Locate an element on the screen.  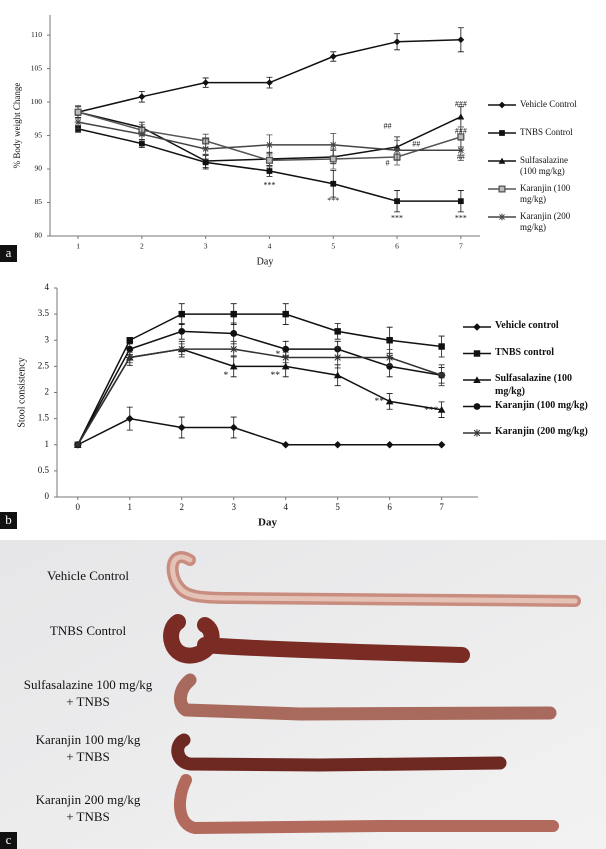
y-tick-label: 85 is located at coordinates (39, 201).